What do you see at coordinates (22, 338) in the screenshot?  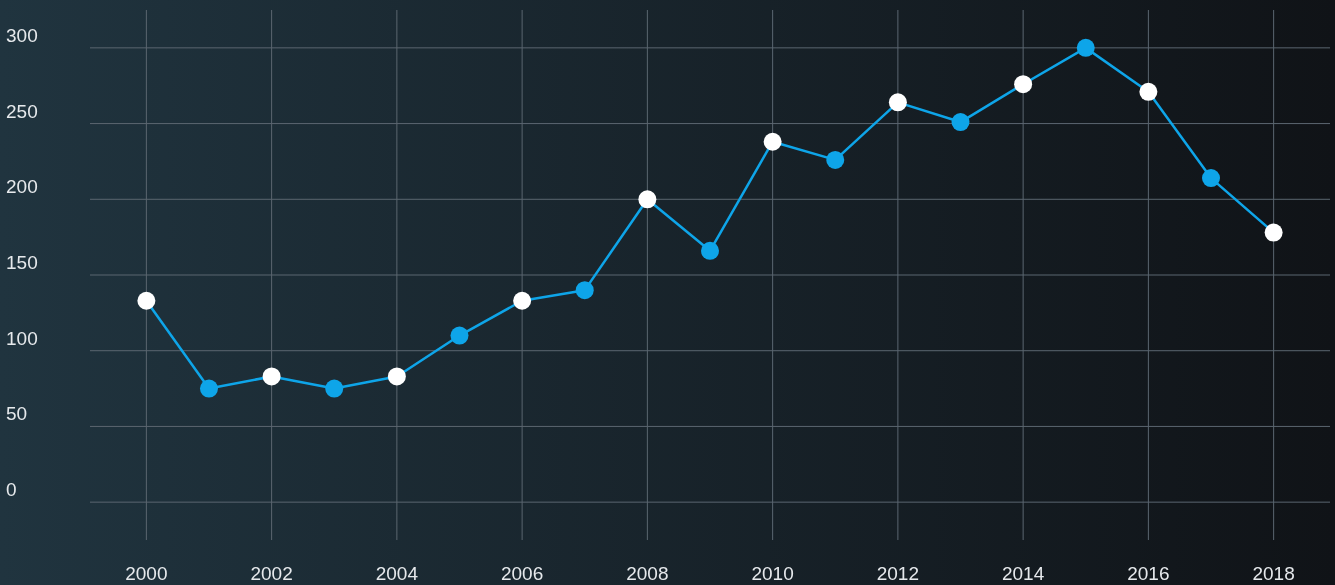 I see `y-tick-label: 100` at bounding box center [22, 338].